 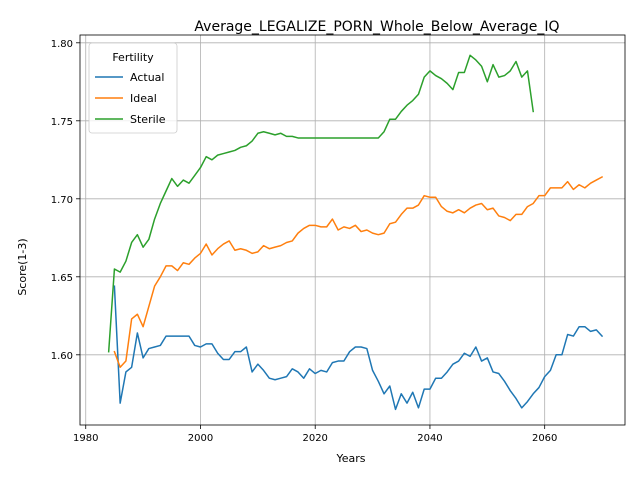 I want to click on x-tick-label: 2040, so click(x=429, y=438).